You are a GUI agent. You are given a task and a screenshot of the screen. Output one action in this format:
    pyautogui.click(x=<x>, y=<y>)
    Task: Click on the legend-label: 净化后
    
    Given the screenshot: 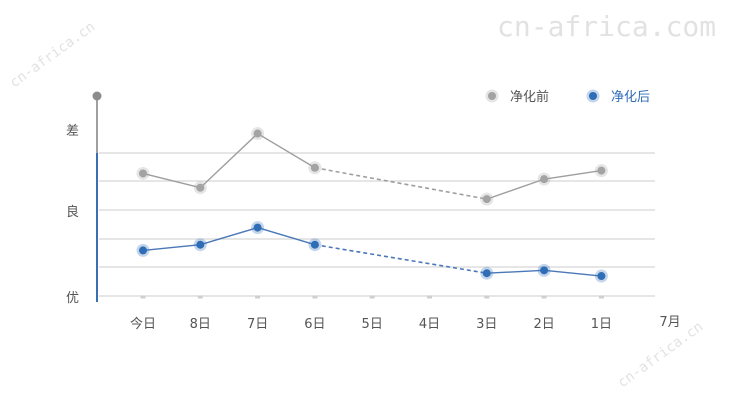 What is the action you would take?
    pyautogui.click(x=630, y=97)
    